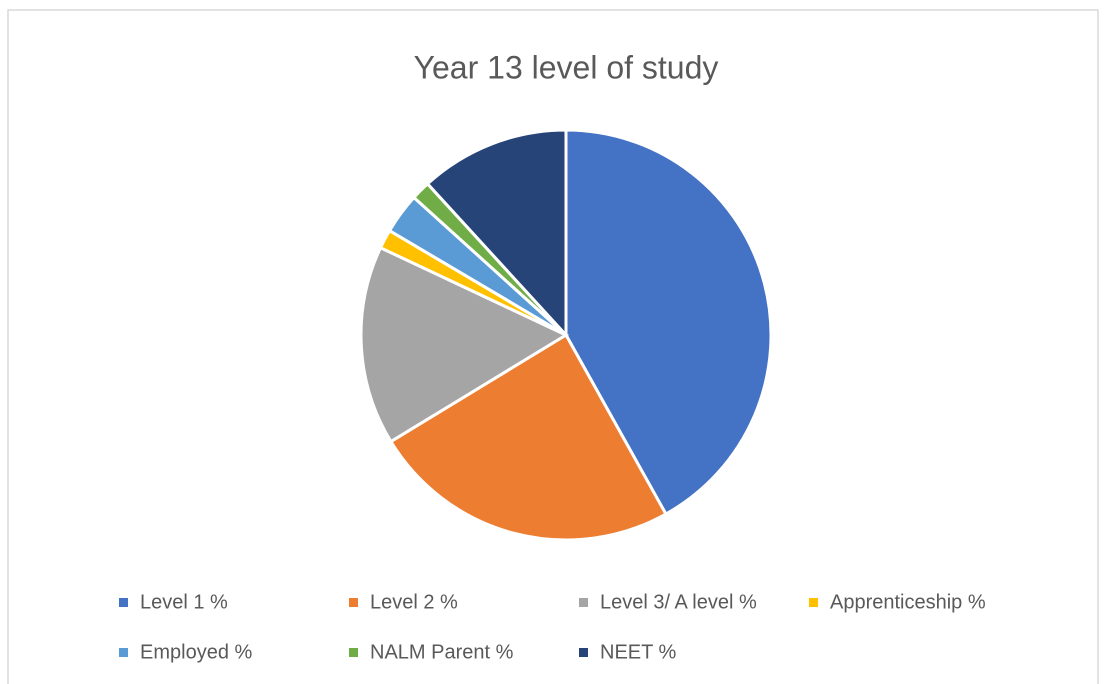  Describe the element at coordinates (566, 67) in the screenshot. I see `chart-title: Year 13 level of study` at that location.